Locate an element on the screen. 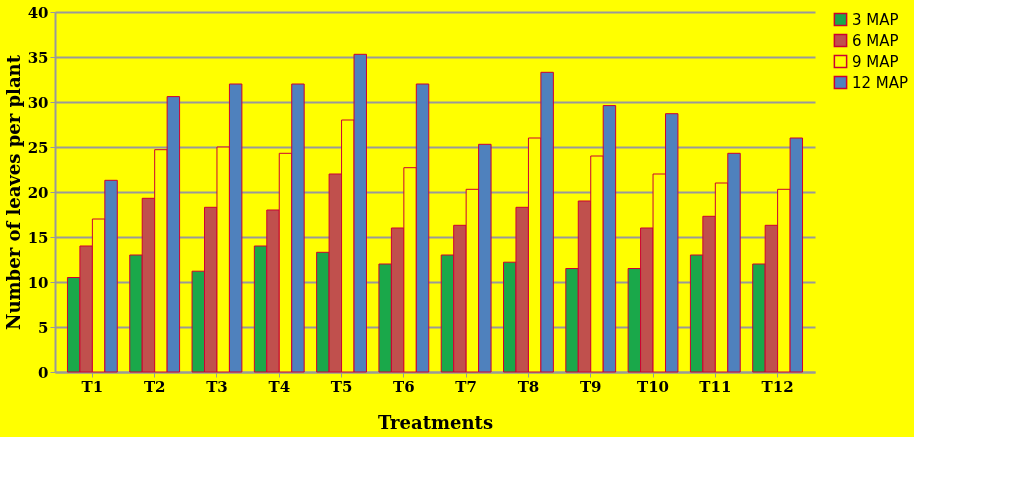 This screenshot has height=485, width=1035. x-tick-label: T1 is located at coordinates (92, 386).